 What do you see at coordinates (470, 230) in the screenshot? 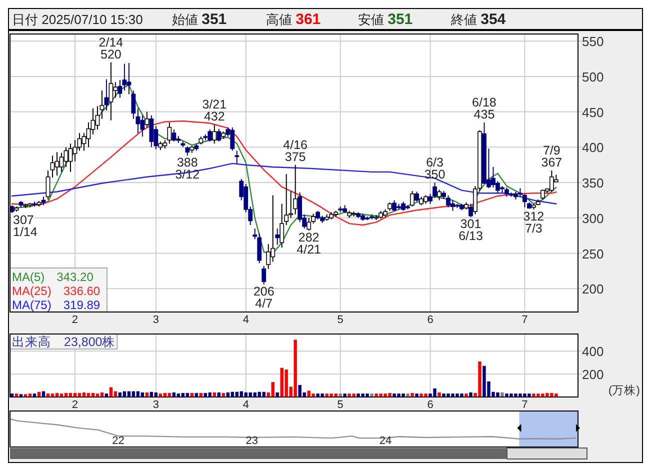
I see `annotation: 301 6/13` at bounding box center [470, 230].